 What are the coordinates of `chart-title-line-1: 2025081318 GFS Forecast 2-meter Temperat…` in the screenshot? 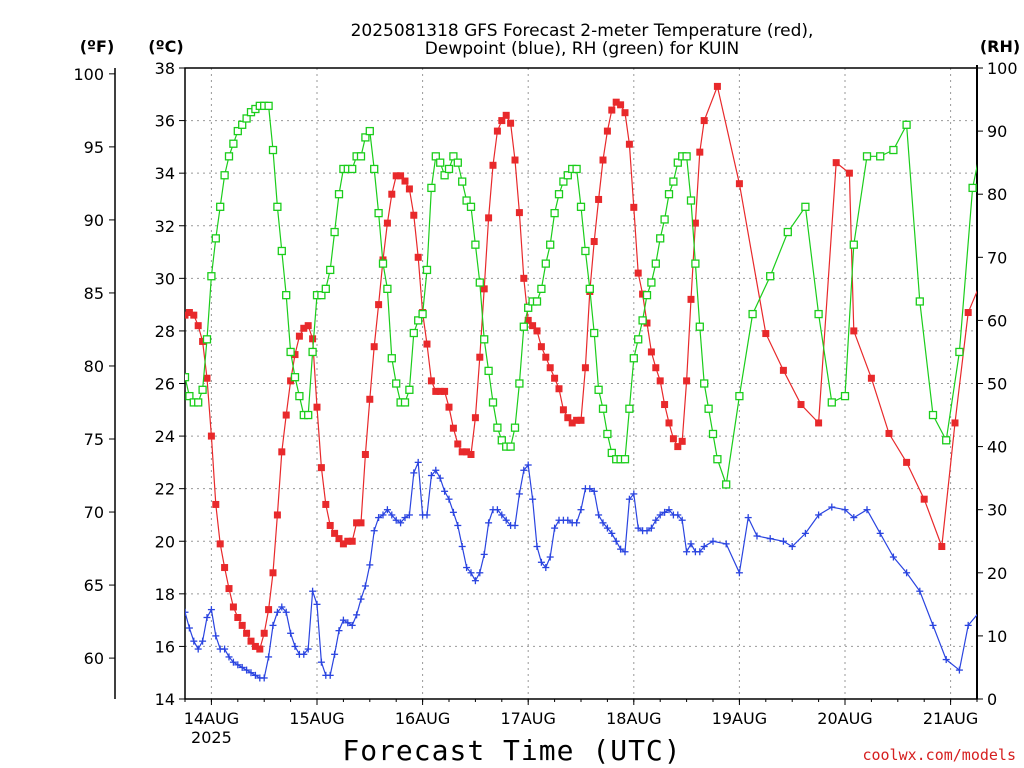 It's located at (582, 31).